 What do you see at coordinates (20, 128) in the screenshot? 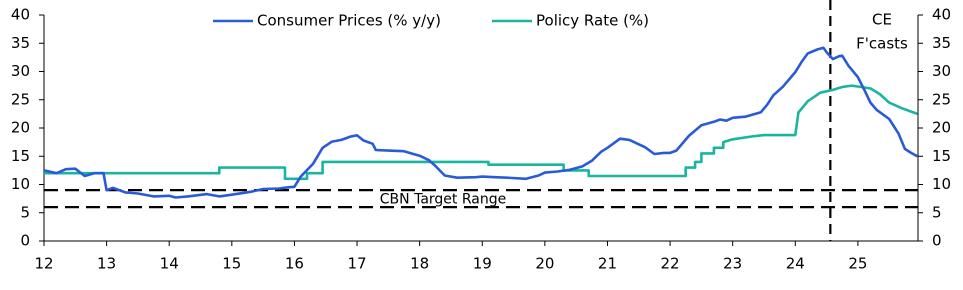
I see `y-tick-label: 20` at bounding box center [20, 128].